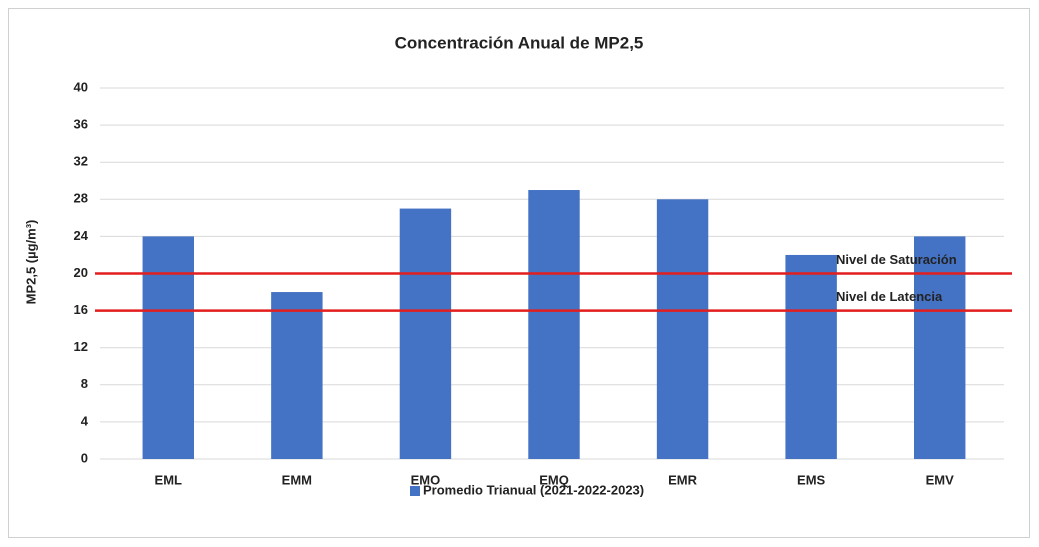  Describe the element at coordinates (533, 489) in the screenshot. I see `legend-label: Promedio Trianual (2021-2022-2023)` at that location.